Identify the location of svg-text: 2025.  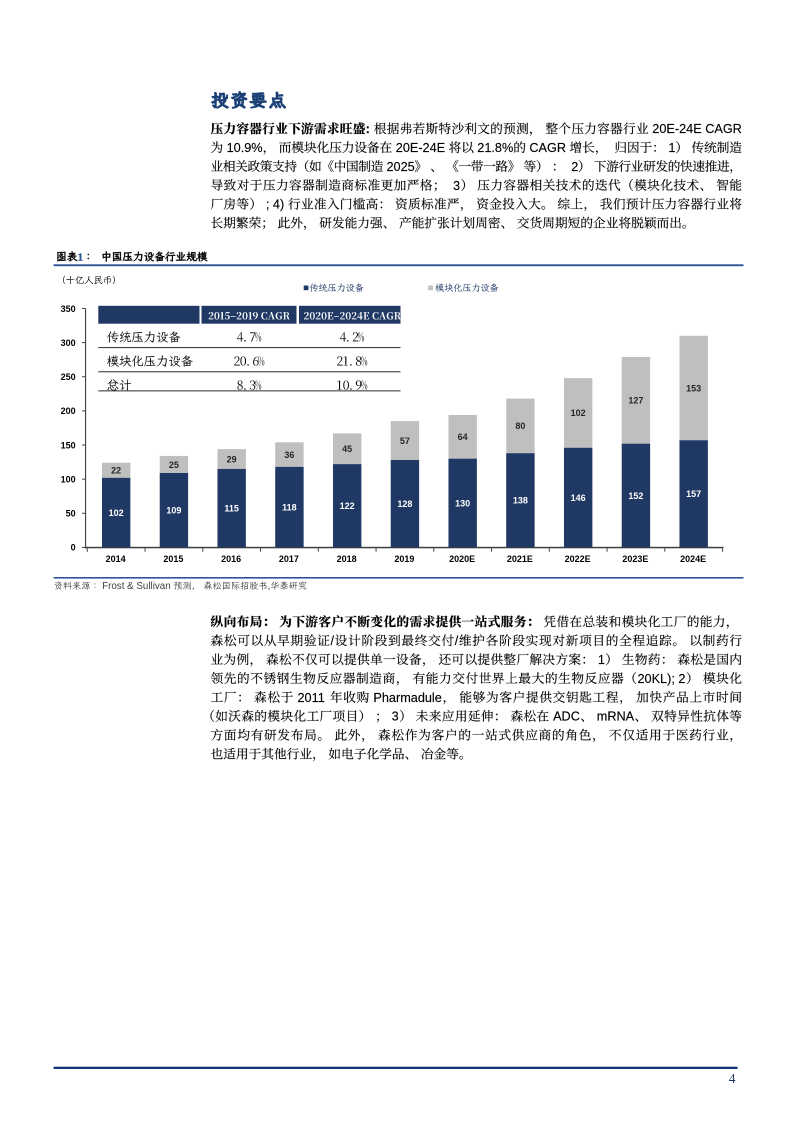
(399, 167).